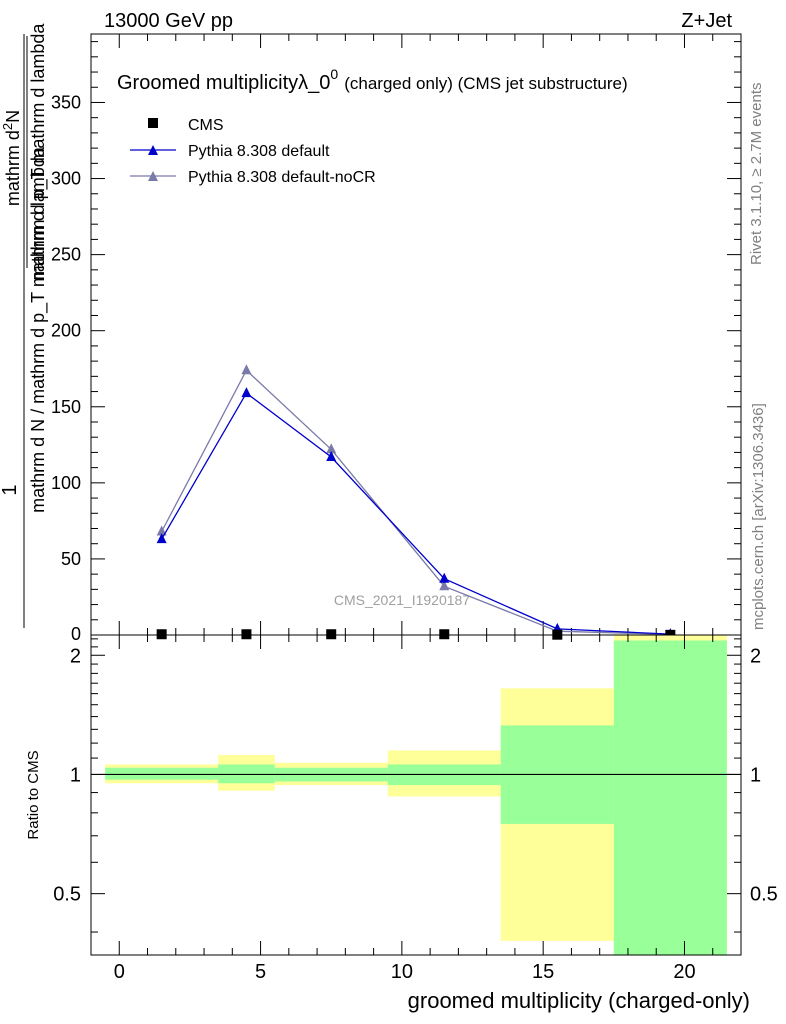 The image size is (786, 1024). Describe the element at coordinates (119, 972) in the screenshot. I see `x-tick-label: 0` at that location.